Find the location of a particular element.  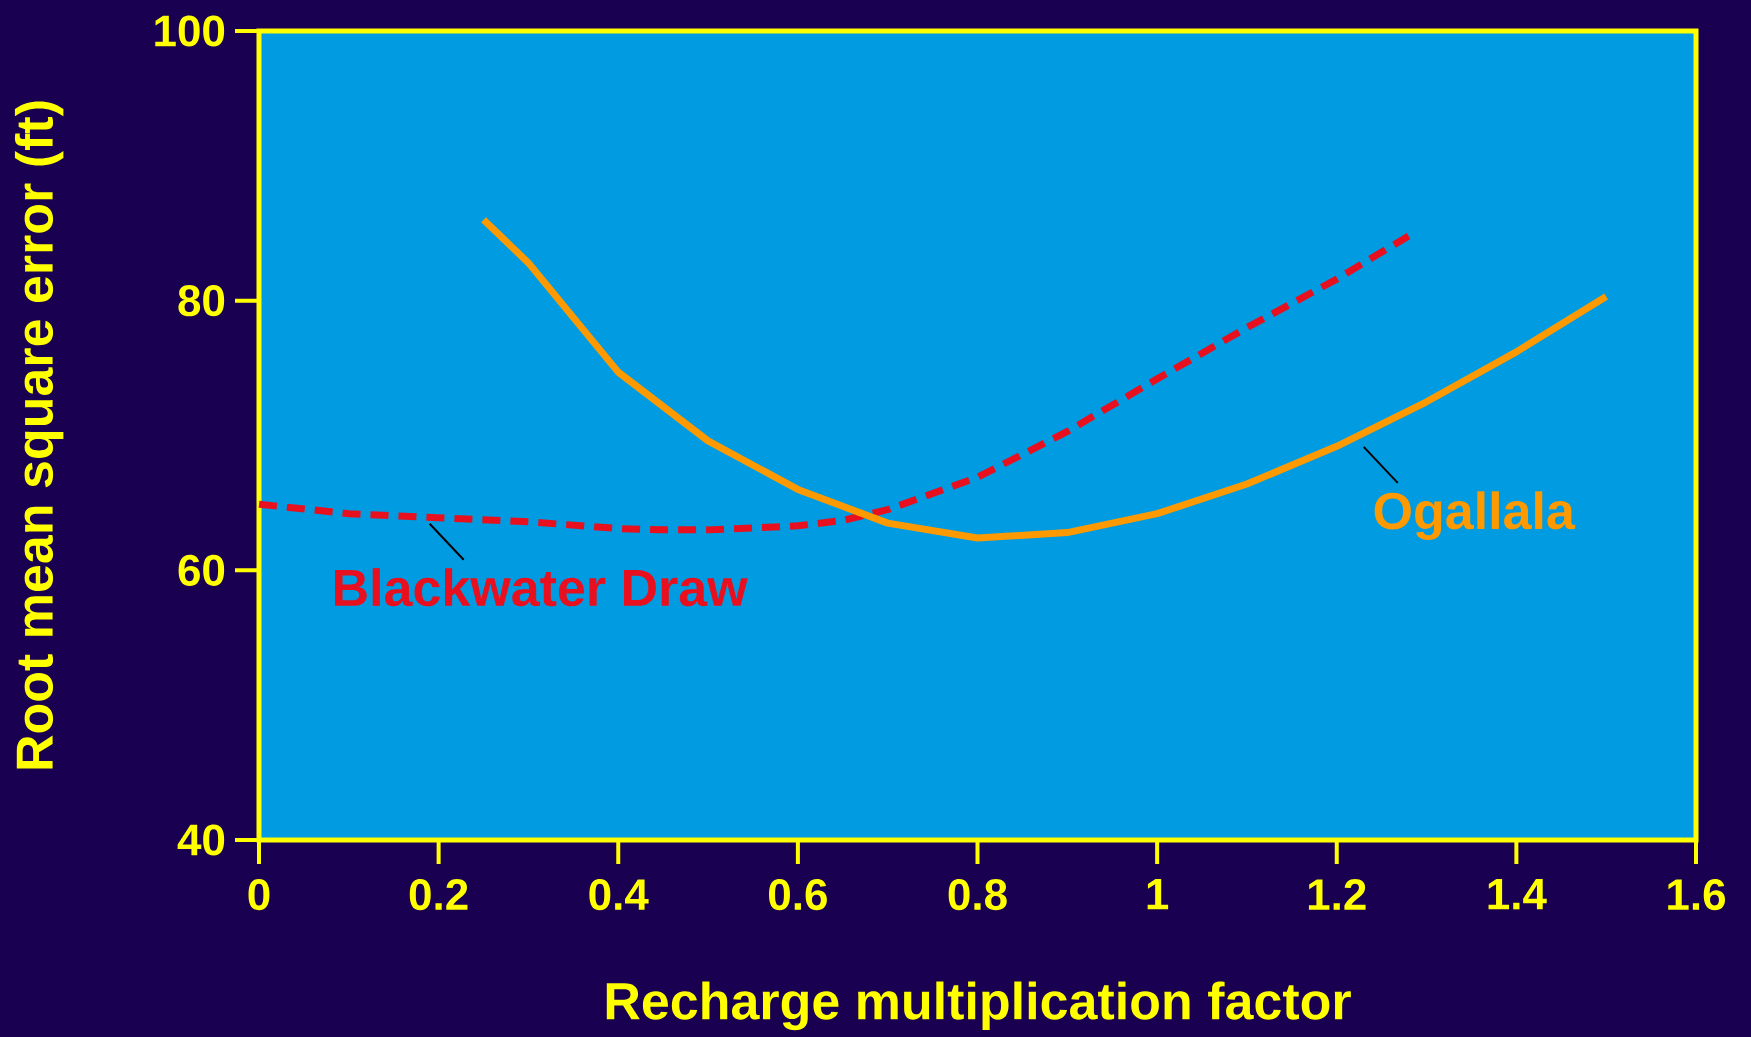

y-tick-label: 40 is located at coordinates (201, 840).